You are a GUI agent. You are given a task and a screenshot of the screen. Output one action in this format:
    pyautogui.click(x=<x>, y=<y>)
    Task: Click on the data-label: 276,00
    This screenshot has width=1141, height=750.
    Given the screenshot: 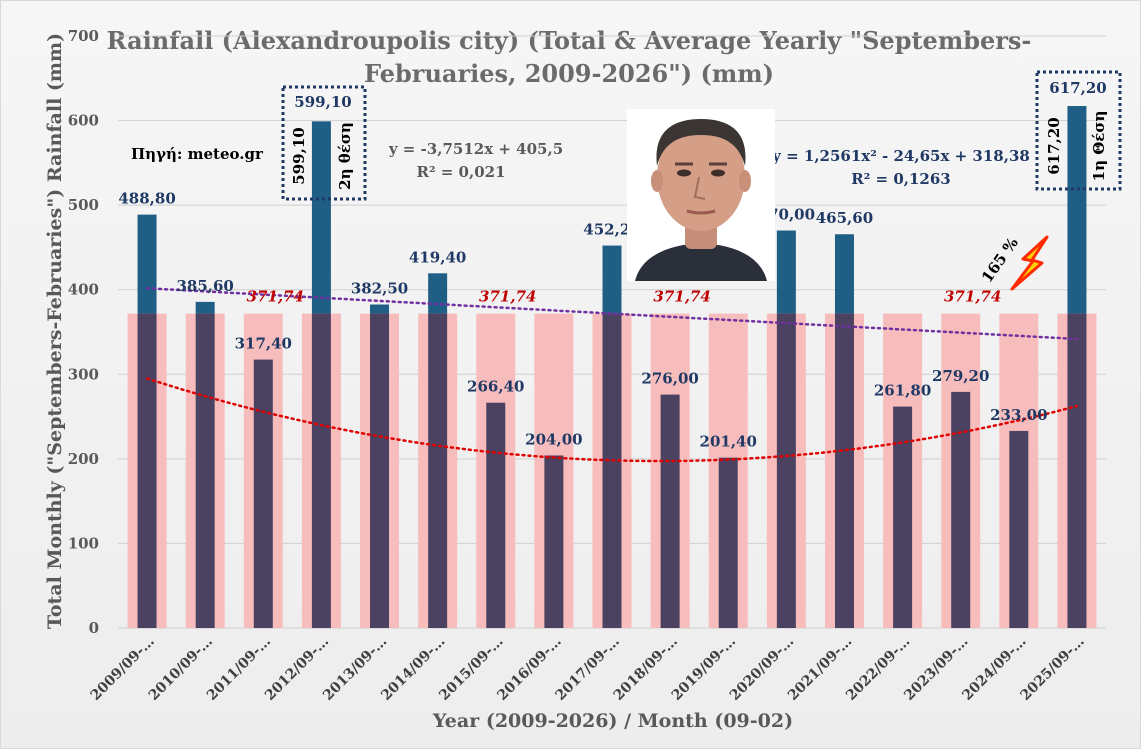 What is the action you would take?
    pyautogui.click(x=669, y=379)
    